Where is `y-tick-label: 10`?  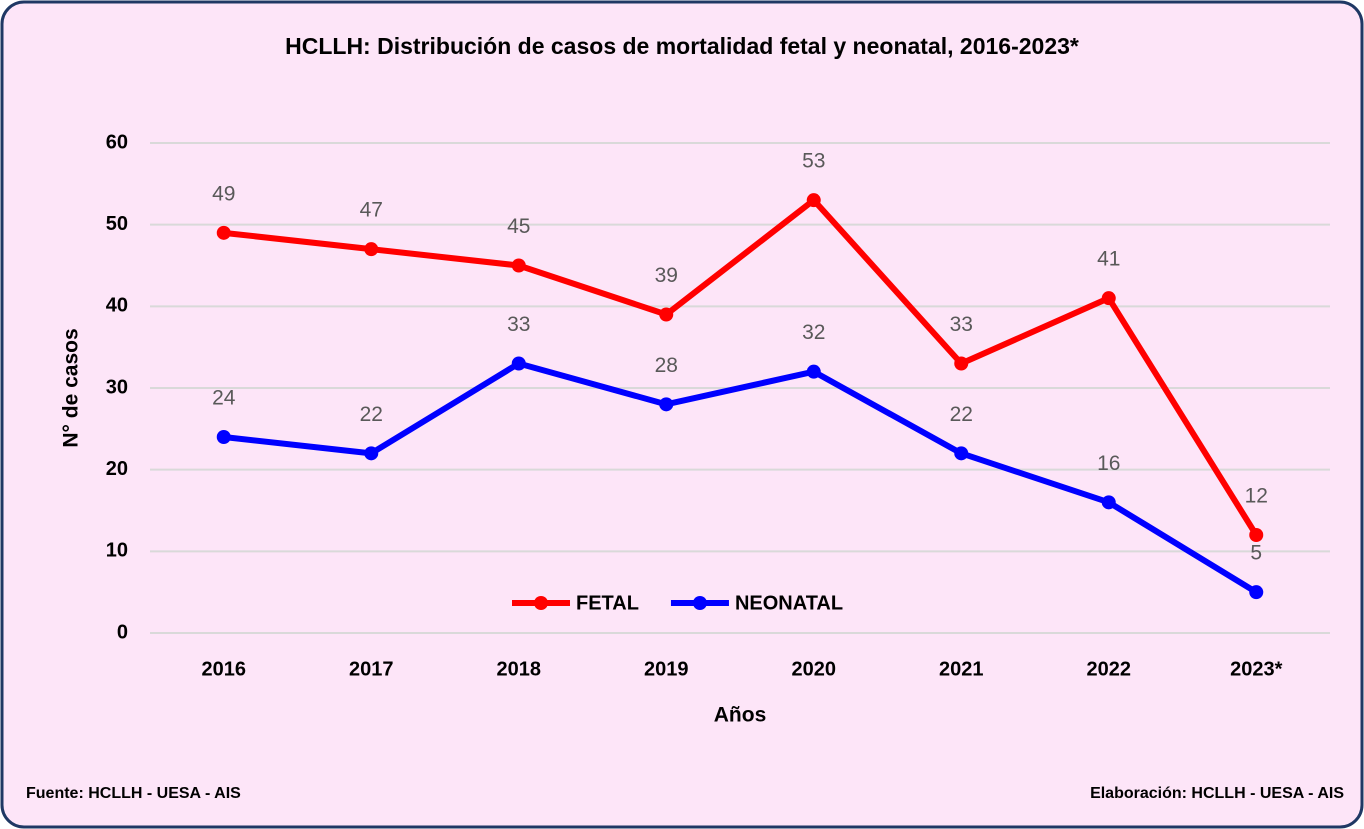
y-tick-label: 10 is located at coordinates (117, 551).